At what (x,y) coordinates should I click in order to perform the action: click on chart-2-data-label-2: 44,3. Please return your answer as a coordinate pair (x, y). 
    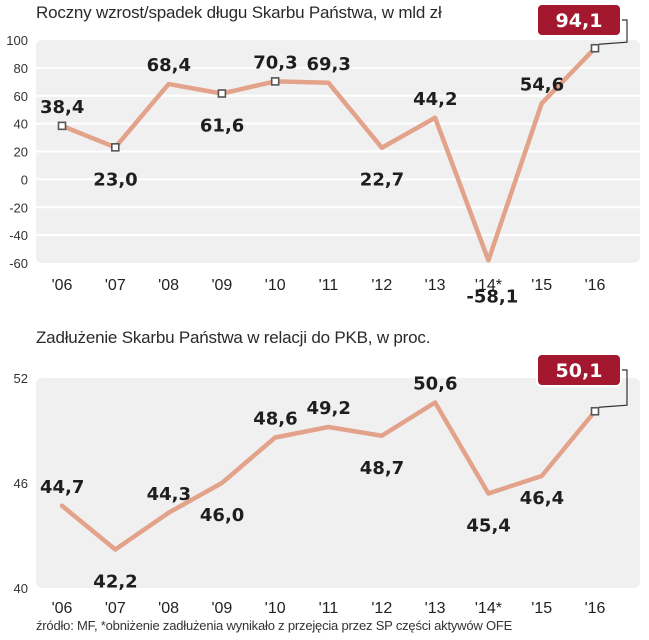
    Looking at the image, I should click on (169, 494).